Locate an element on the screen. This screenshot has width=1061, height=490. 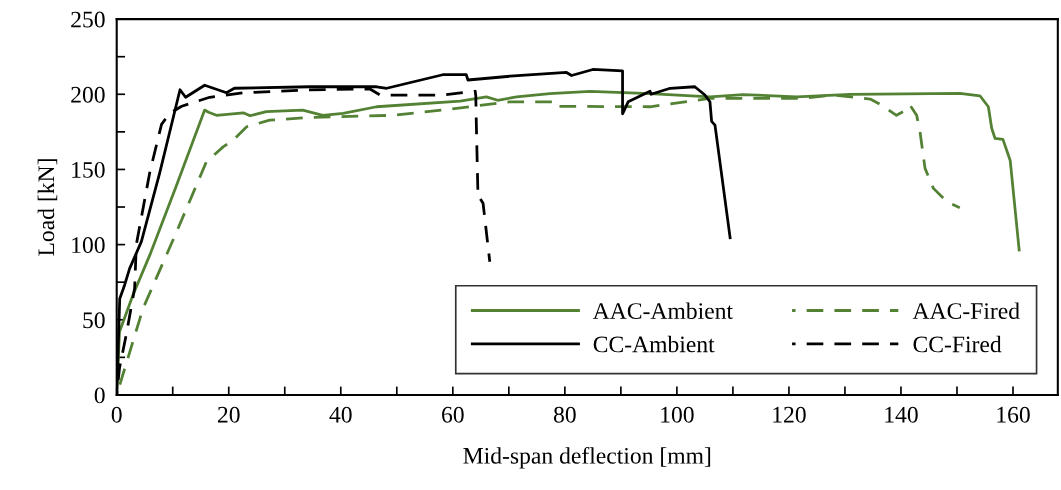
y-tick-label: 50 is located at coordinates (94, 320).